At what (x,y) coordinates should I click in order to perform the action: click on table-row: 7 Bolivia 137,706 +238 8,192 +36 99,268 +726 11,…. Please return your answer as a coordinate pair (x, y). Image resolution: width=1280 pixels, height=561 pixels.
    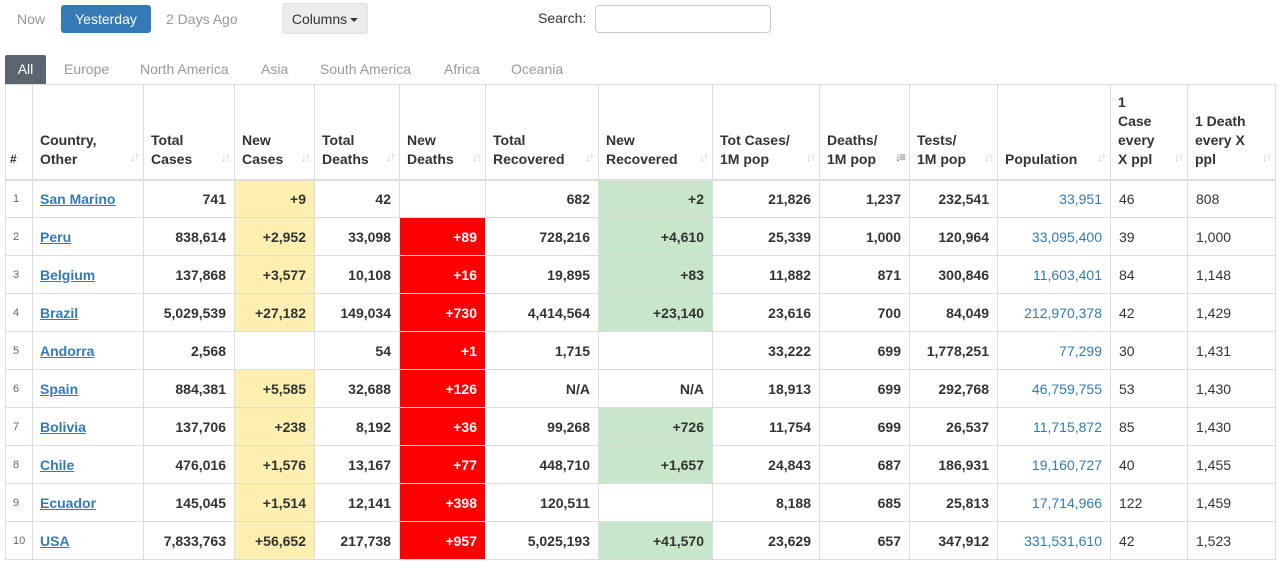
    Looking at the image, I should click on (640, 426).